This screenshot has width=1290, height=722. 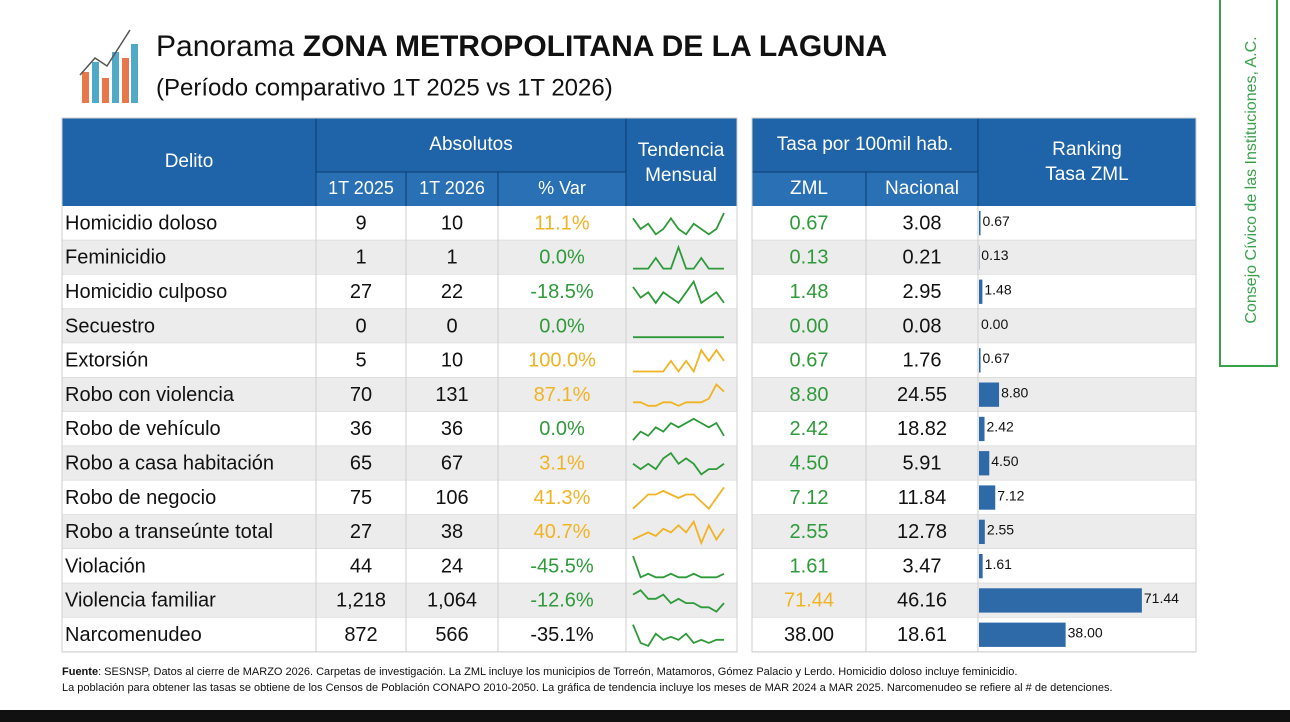 What do you see at coordinates (922, 566) in the screenshot?
I see `nacional: 3.47` at bounding box center [922, 566].